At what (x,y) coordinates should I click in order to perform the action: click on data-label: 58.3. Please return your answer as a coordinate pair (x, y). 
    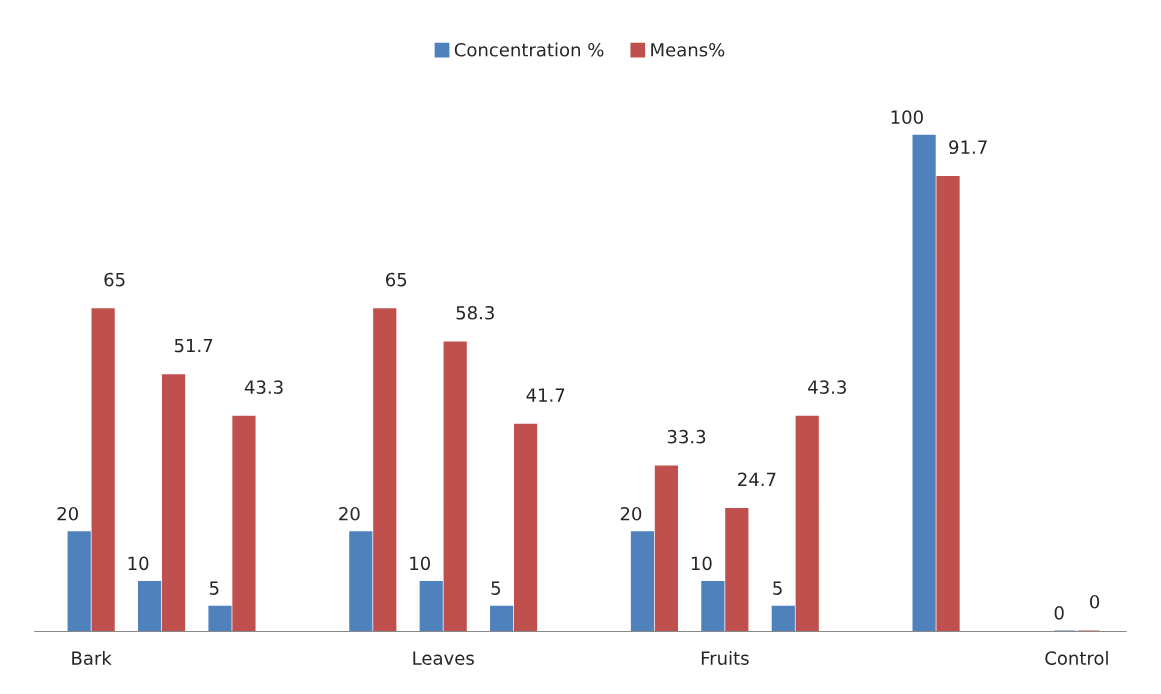
    Looking at the image, I should click on (475, 312).